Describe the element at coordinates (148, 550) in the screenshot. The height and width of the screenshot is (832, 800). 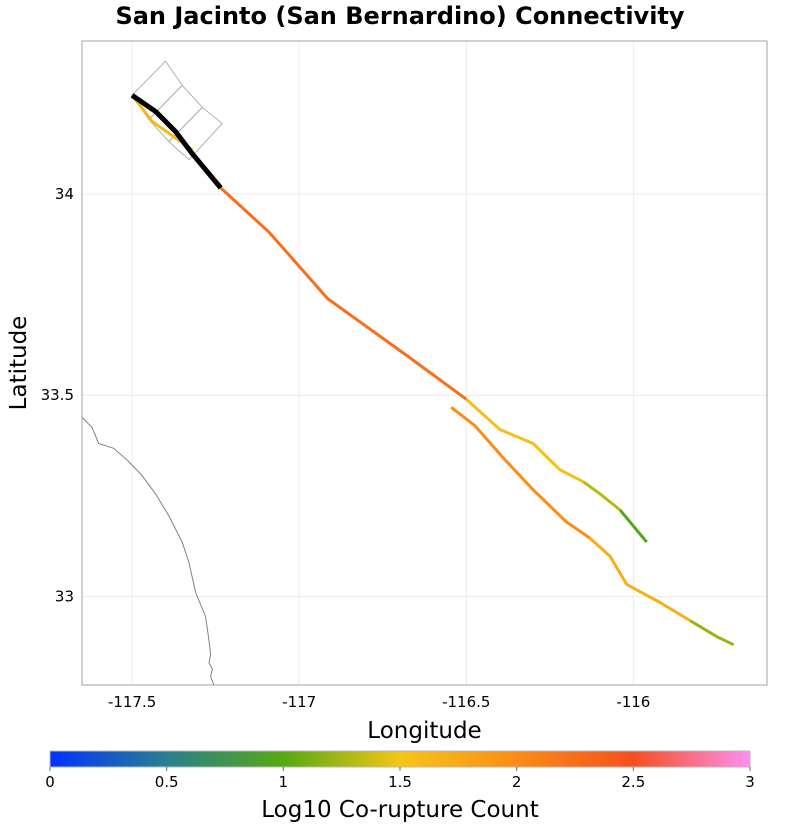
I see `coastline` at that location.